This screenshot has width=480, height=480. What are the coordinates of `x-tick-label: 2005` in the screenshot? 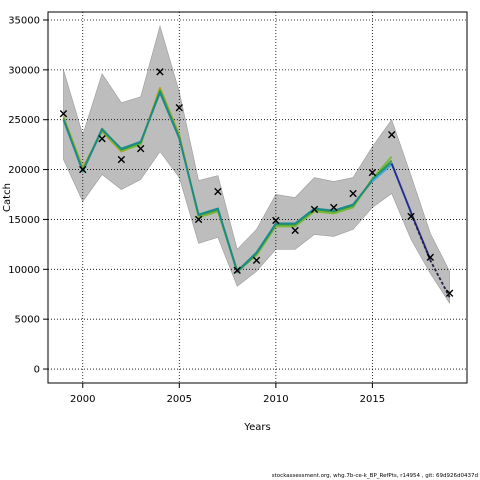 It's located at (179, 399).